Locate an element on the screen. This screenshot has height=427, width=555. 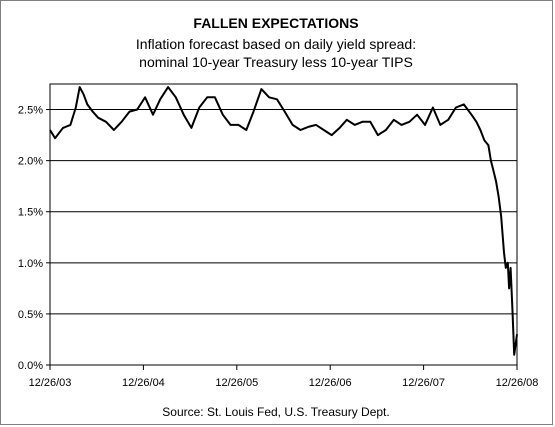
chart-title: FALLEN EXPECTATIONS is located at coordinates (275, 23).